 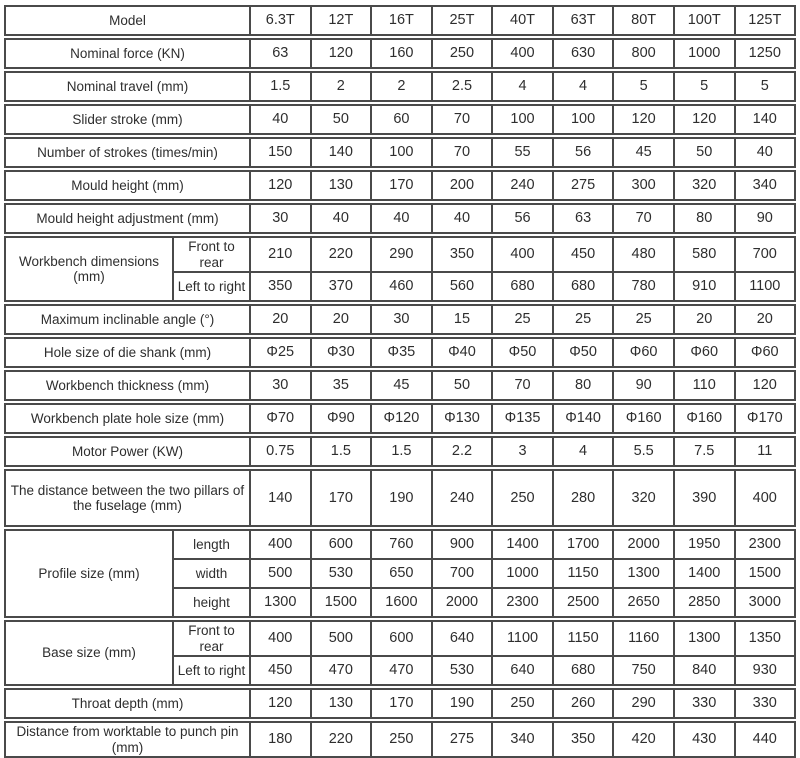 I want to click on sub-row-label: height, so click(x=211, y=602).